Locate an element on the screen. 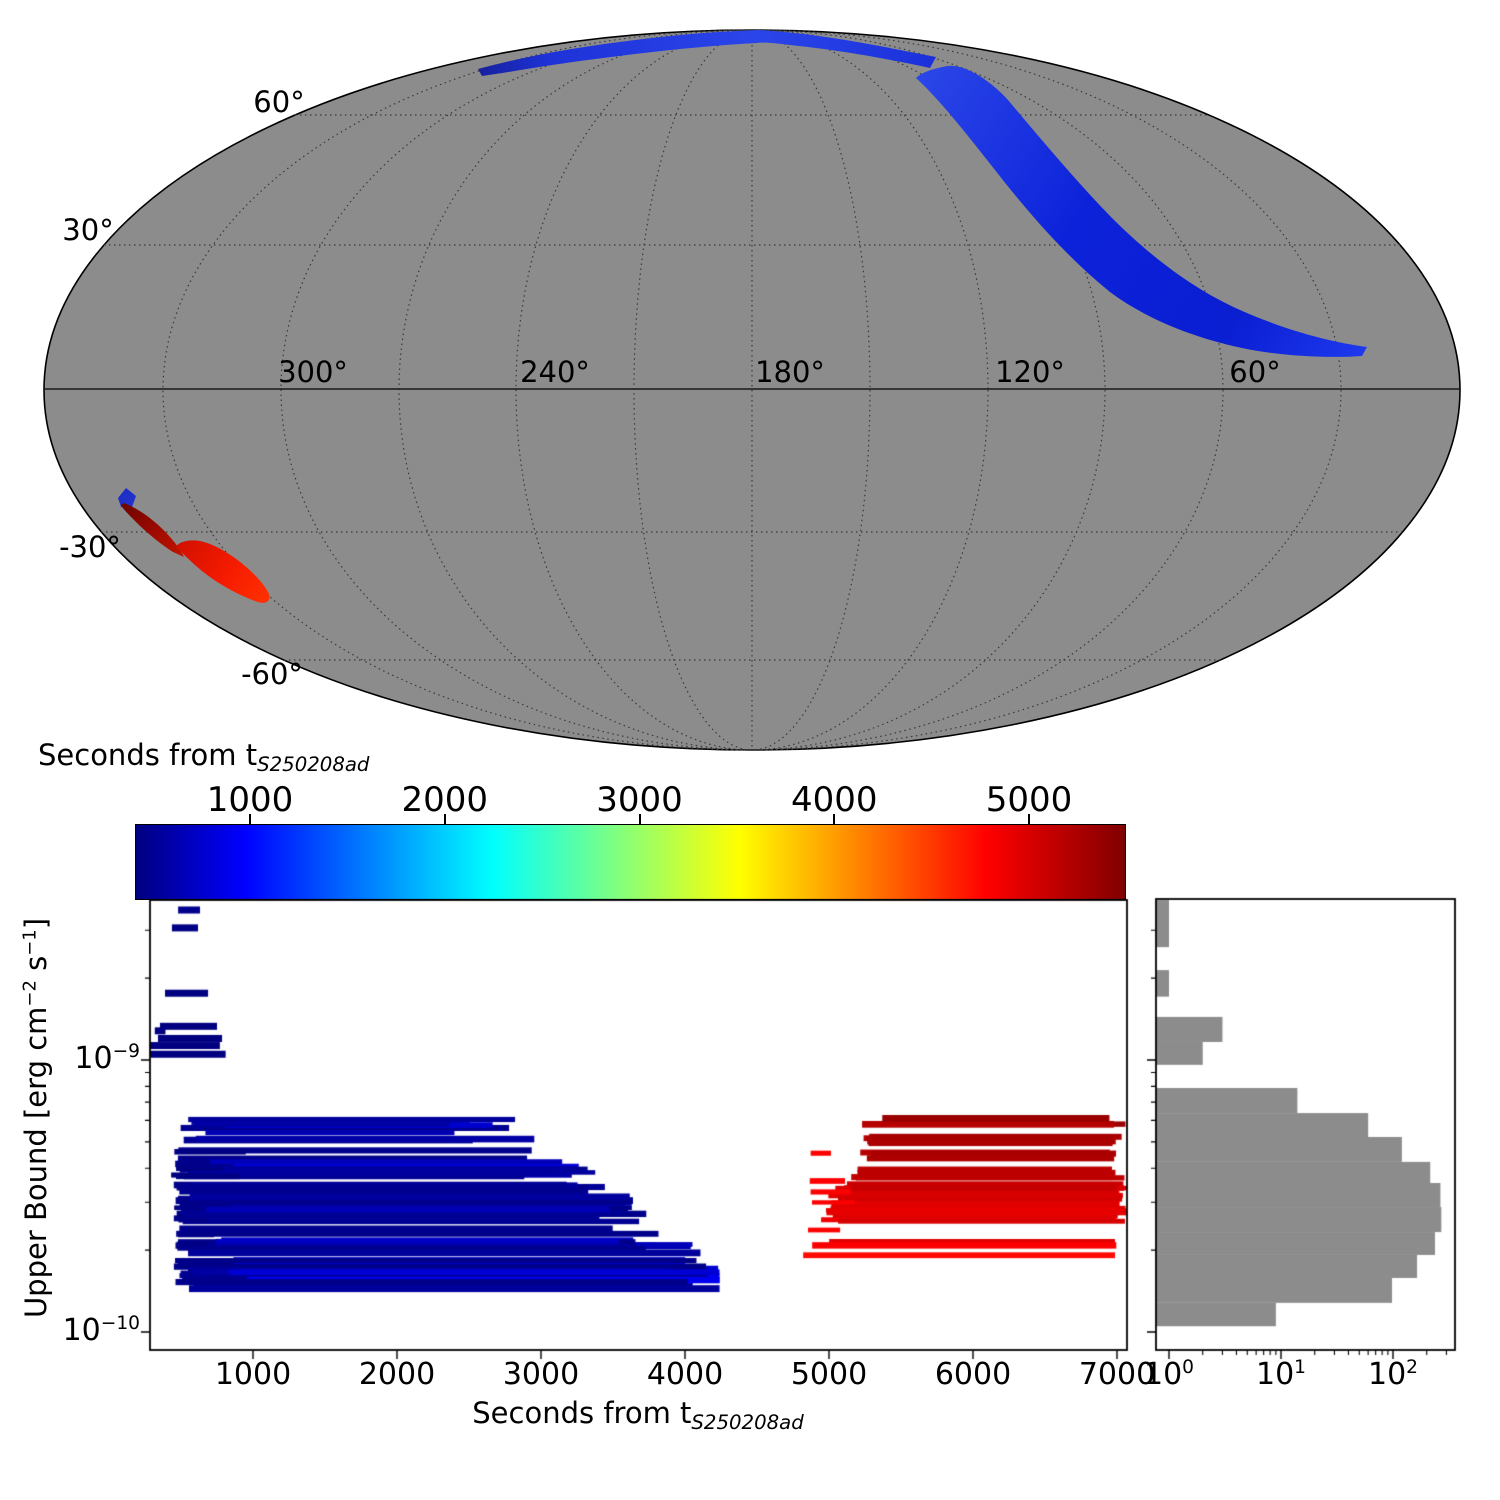 Image resolution: width=1500 pixels, height=1500 pixels. colorbar-title: Seconds from tS250208ad is located at coordinates (203, 757).